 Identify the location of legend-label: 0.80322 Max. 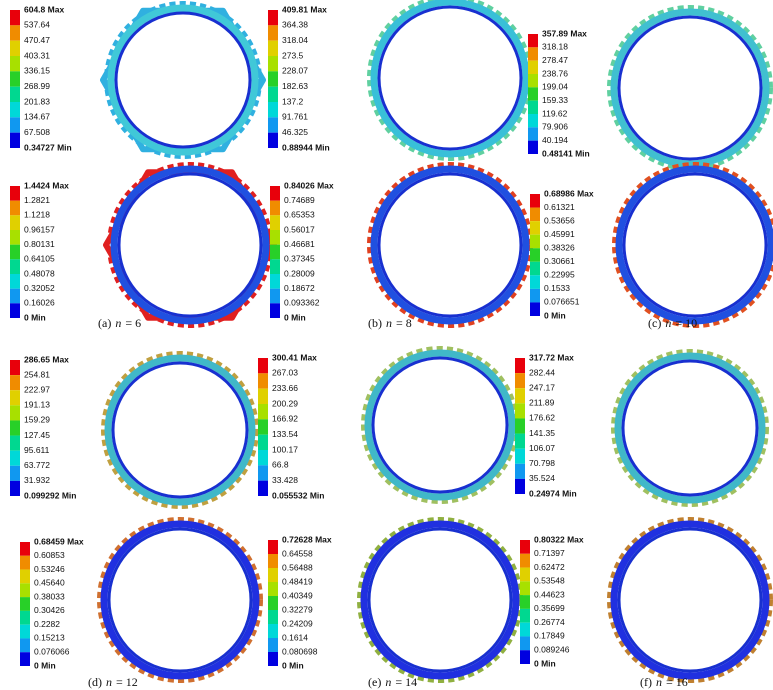
(559, 539).